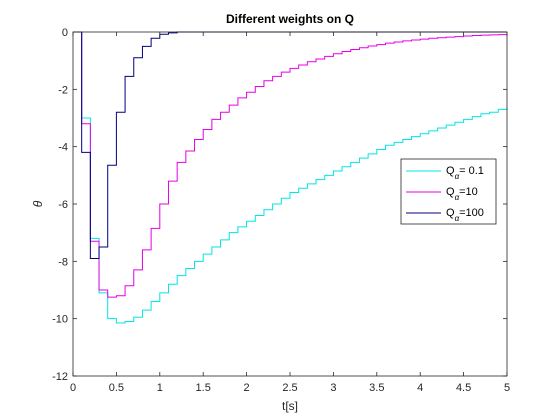 This screenshot has width=560, height=420. Describe the element at coordinates (247, 388) in the screenshot. I see `x-tick-label: 2` at that location.